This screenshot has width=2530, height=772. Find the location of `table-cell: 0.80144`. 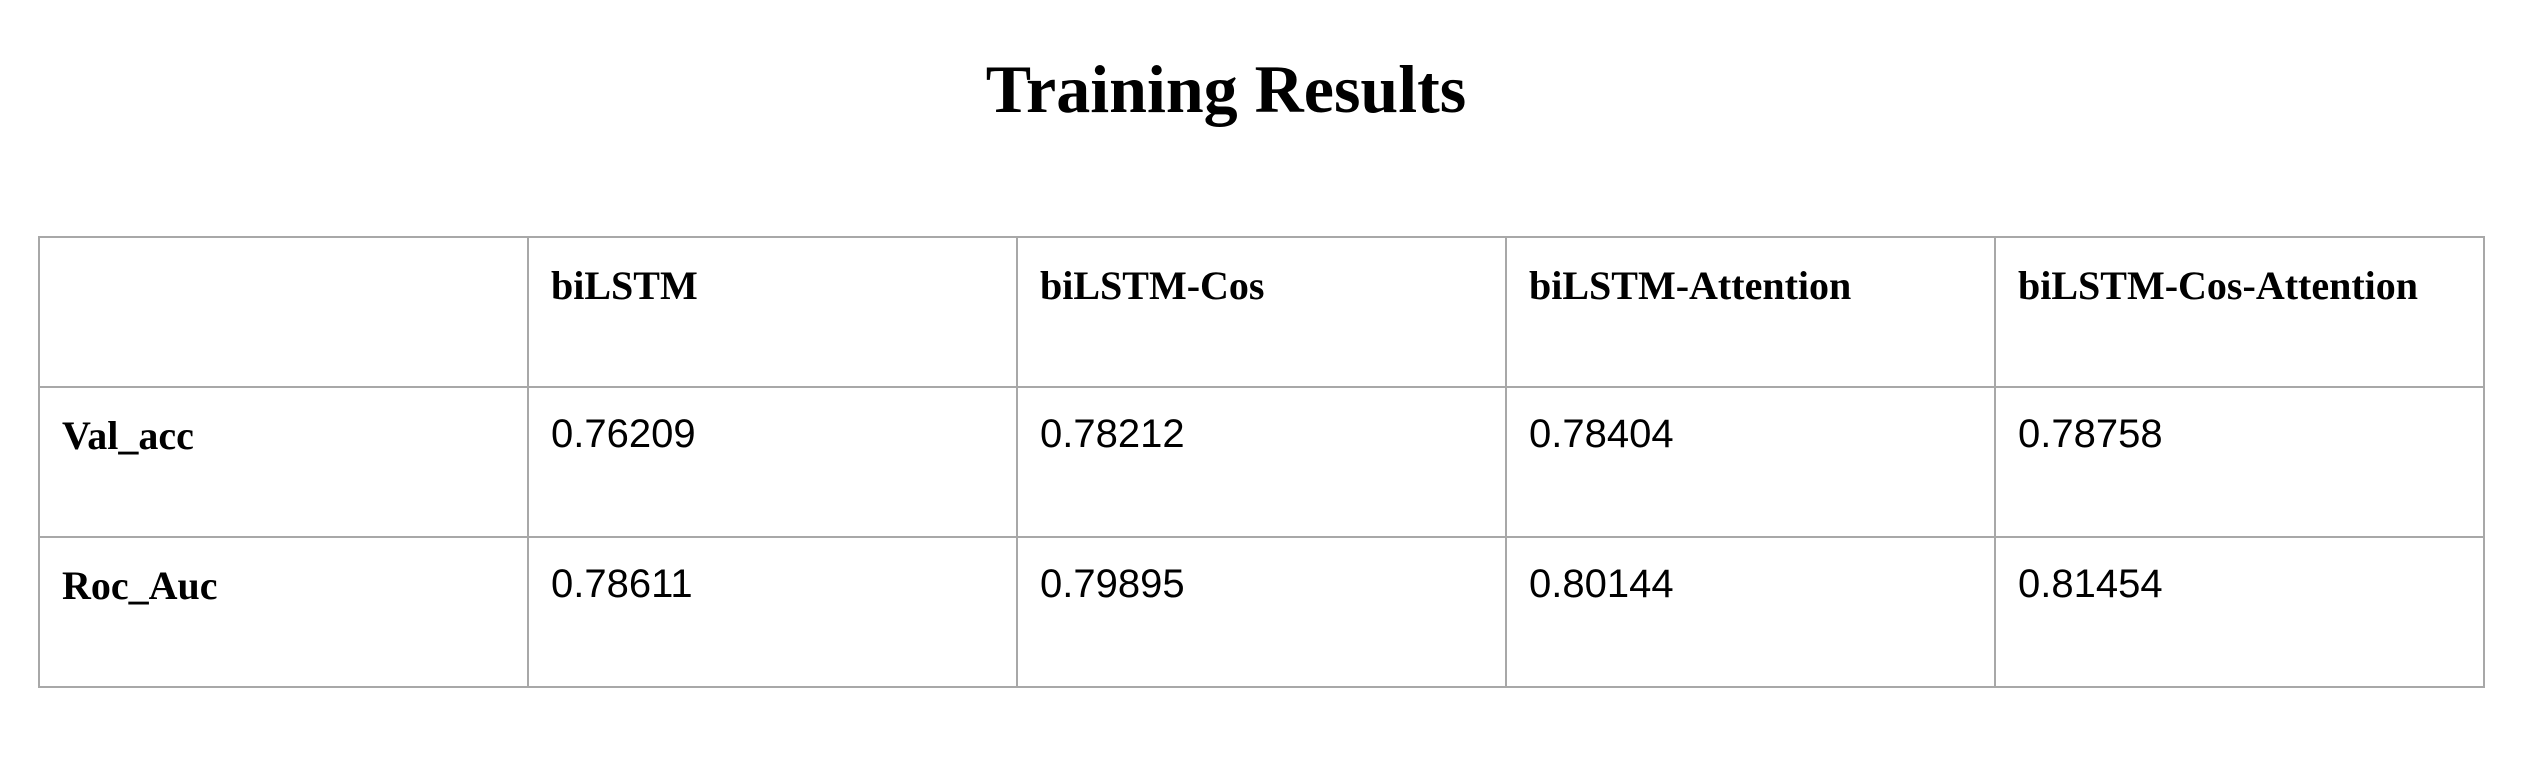

table-cell: 0.80144 is located at coordinates (1750, 612).